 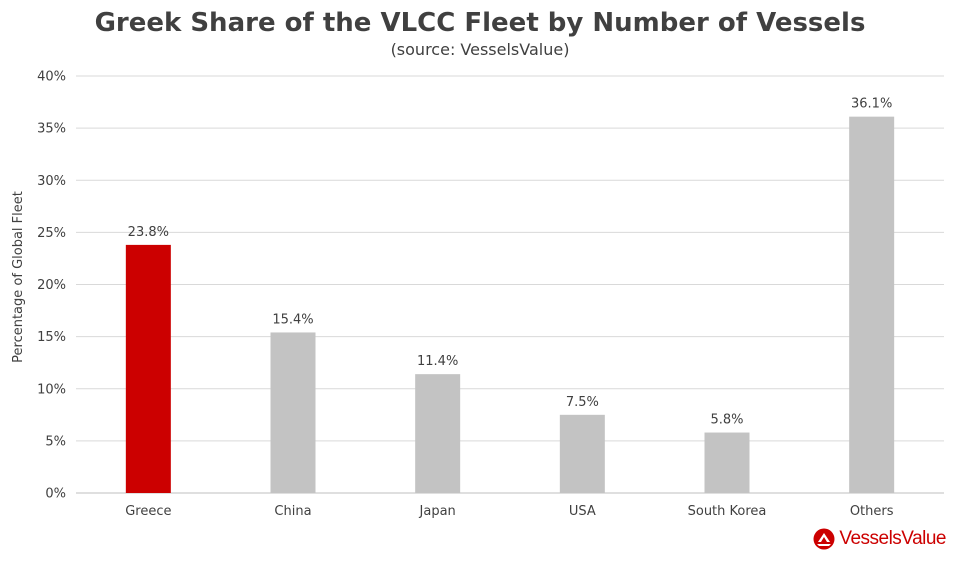 I want to click on bar-japan, so click(x=438, y=433).